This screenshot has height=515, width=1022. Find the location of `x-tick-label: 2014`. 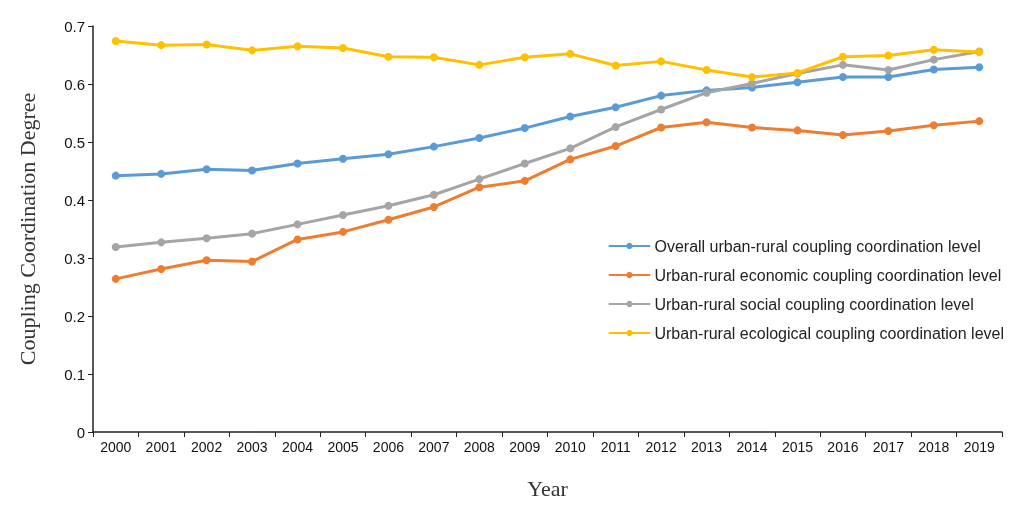

x-tick-label: 2014 is located at coordinates (752, 447).